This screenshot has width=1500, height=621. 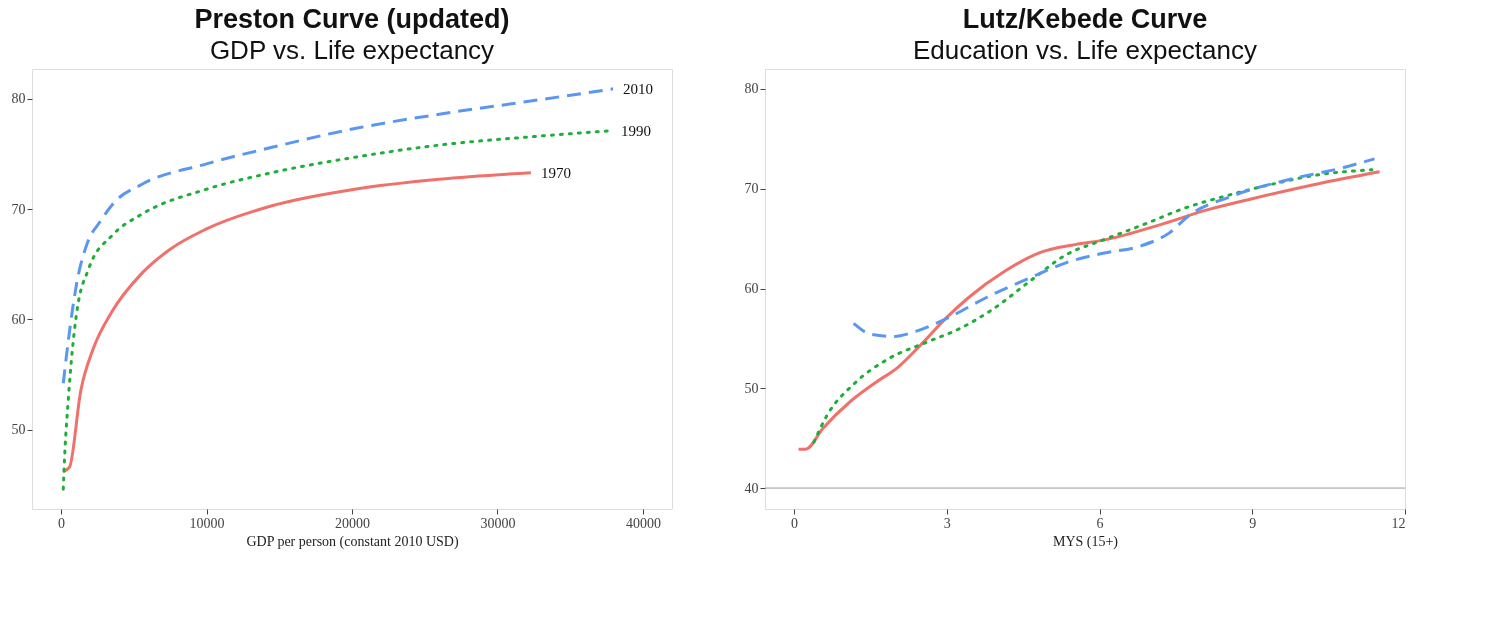 What do you see at coordinates (352, 19) in the screenshot?
I see `chart-title: Preston Curve (updated)` at bounding box center [352, 19].